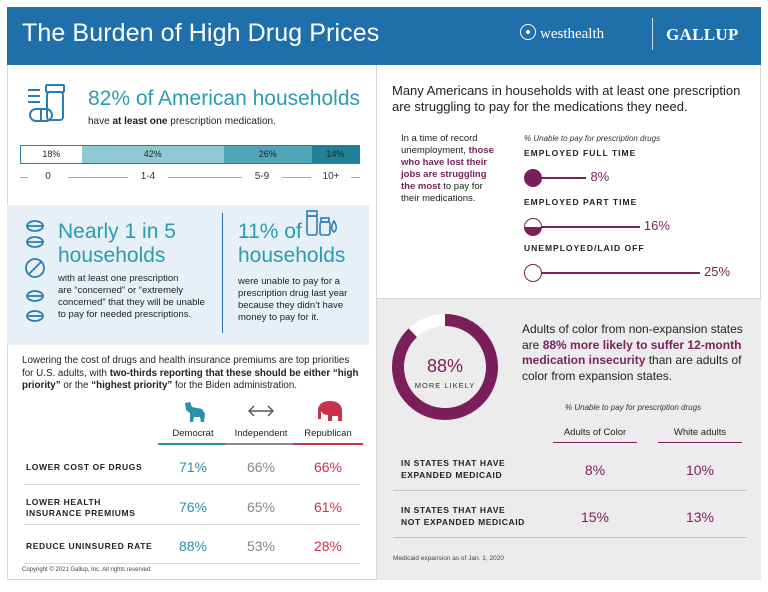  I want to click on distribution-segment: 14%, so click(335, 154).